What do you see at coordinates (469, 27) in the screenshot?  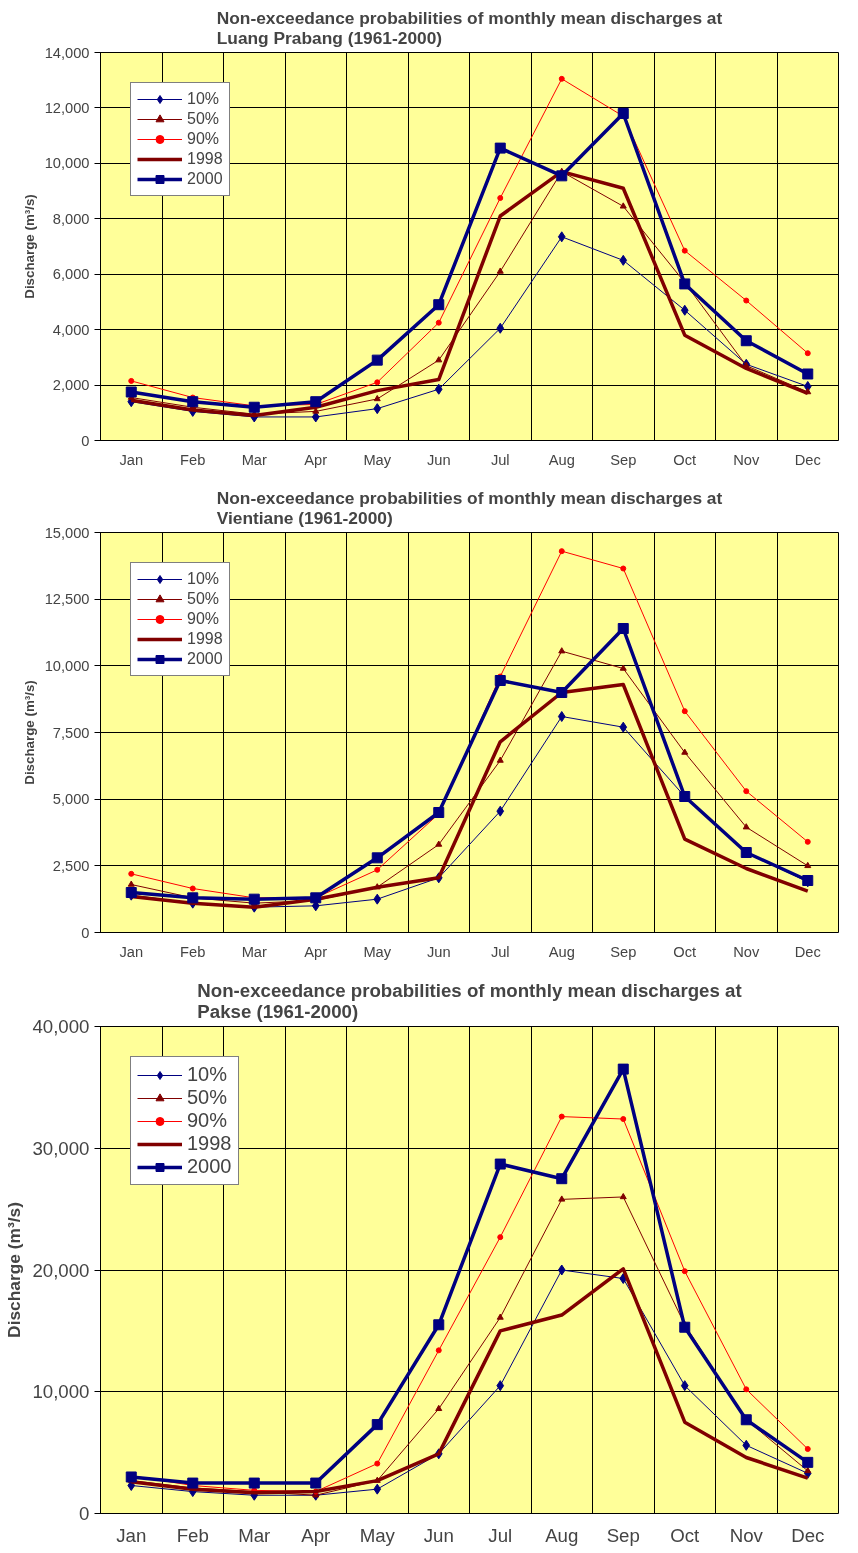 I see `chart-title: Non-exceedance probabilities of monthly mean discharges at Luang Prabang (1961-2000)` at bounding box center [469, 27].